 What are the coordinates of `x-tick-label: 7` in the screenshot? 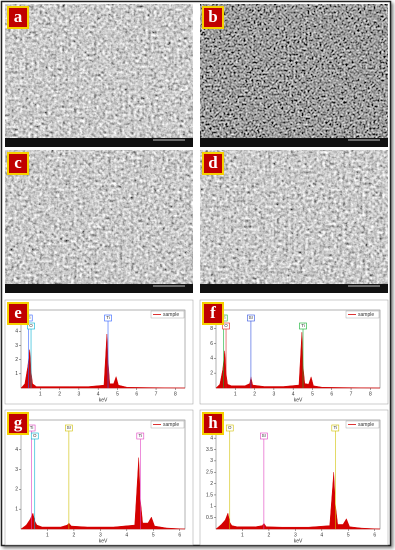 It's located at (351, 394).